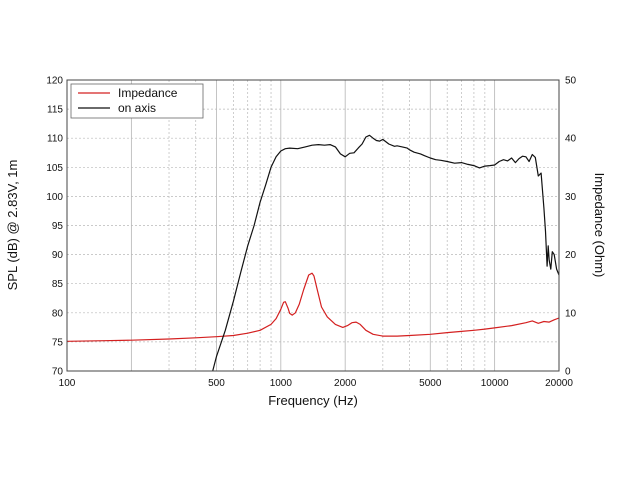 The width and height of the screenshot is (630, 480). Describe the element at coordinates (571, 255) in the screenshot. I see `y-right-tick-label: 20` at that location.